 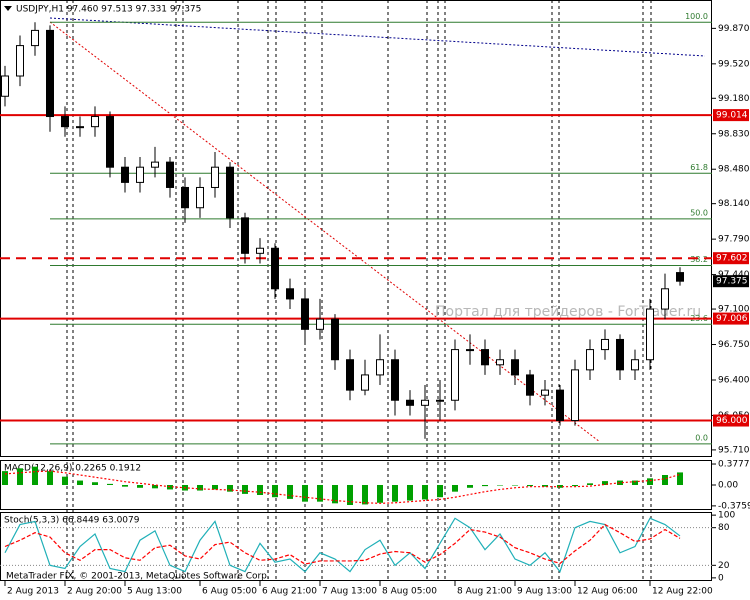 What do you see at coordinates (568, 312) in the screenshot?
I see `watermark: Портал для трейдеров - ForTrader.ru` at bounding box center [568, 312].